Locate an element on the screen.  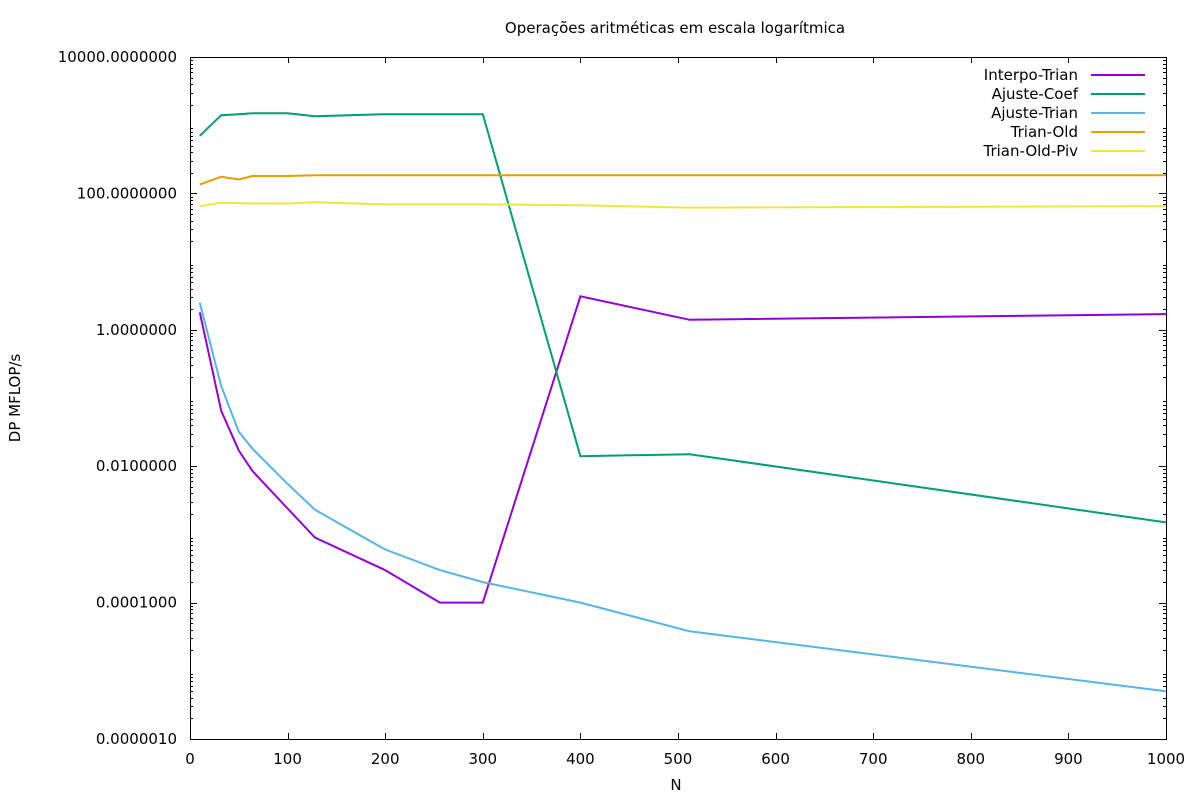
y-axis-label: DP MFLOP/s is located at coordinates (15, 398).